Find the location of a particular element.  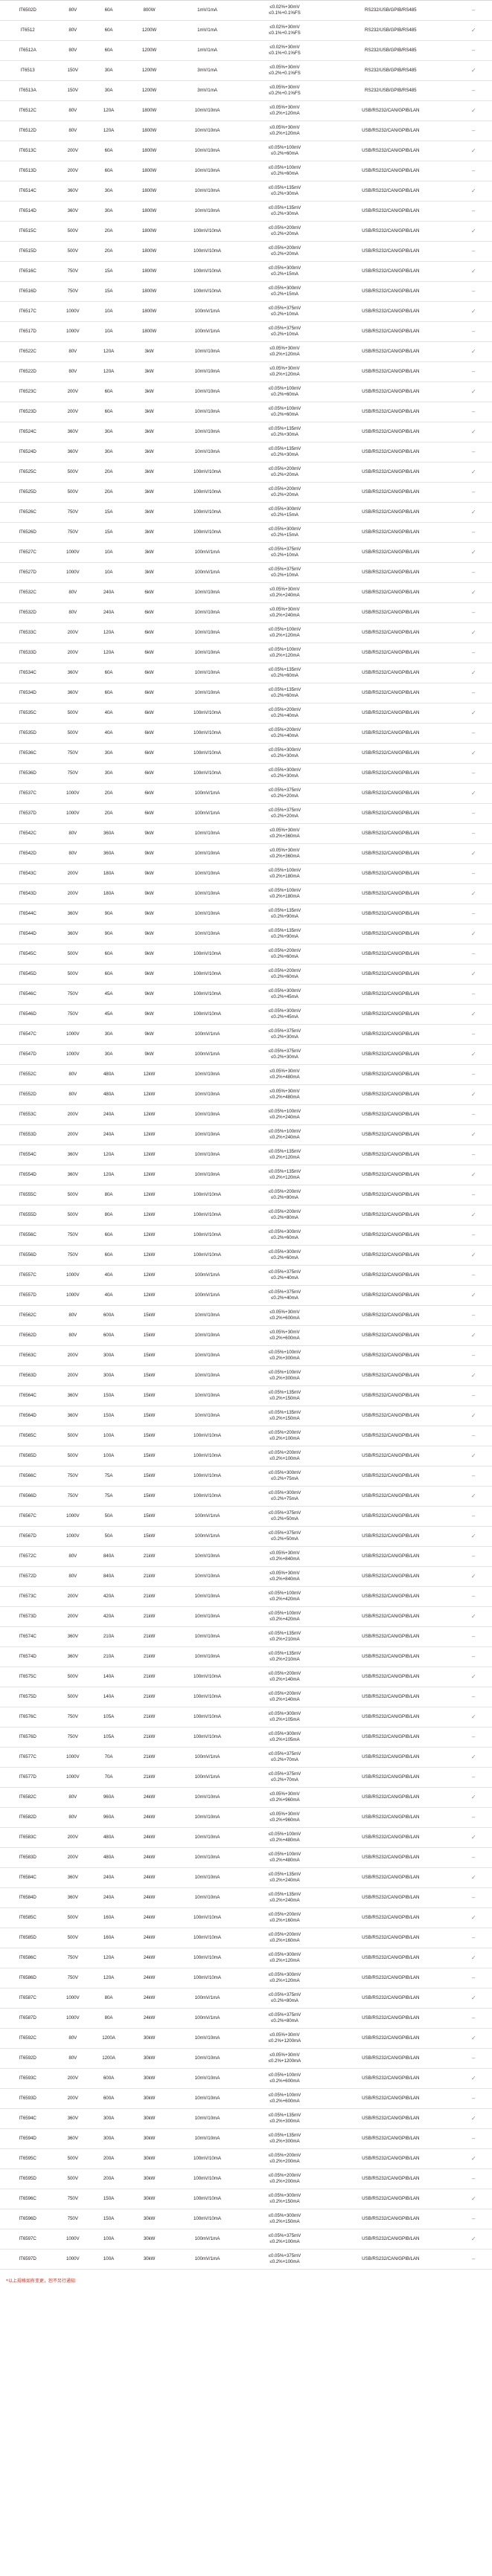

cell-model: IT6554C is located at coordinates (27, 1155).